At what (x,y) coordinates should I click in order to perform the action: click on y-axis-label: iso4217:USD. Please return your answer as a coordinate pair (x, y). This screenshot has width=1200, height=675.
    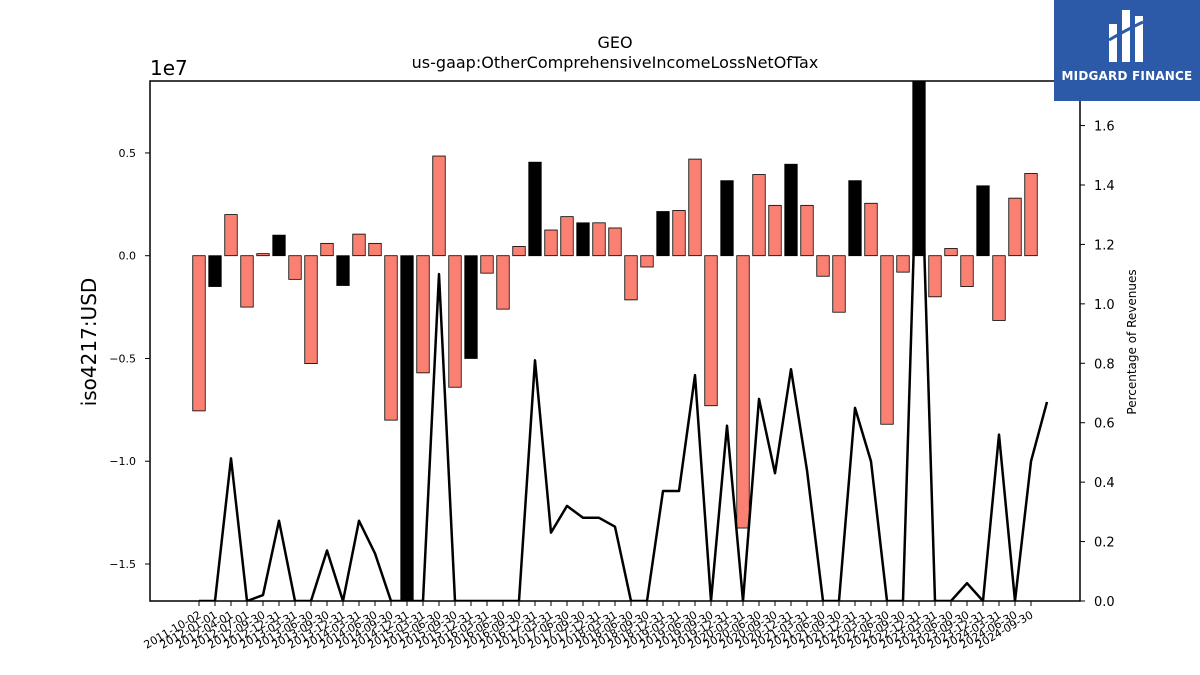
    Looking at the image, I should click on (89, 342).